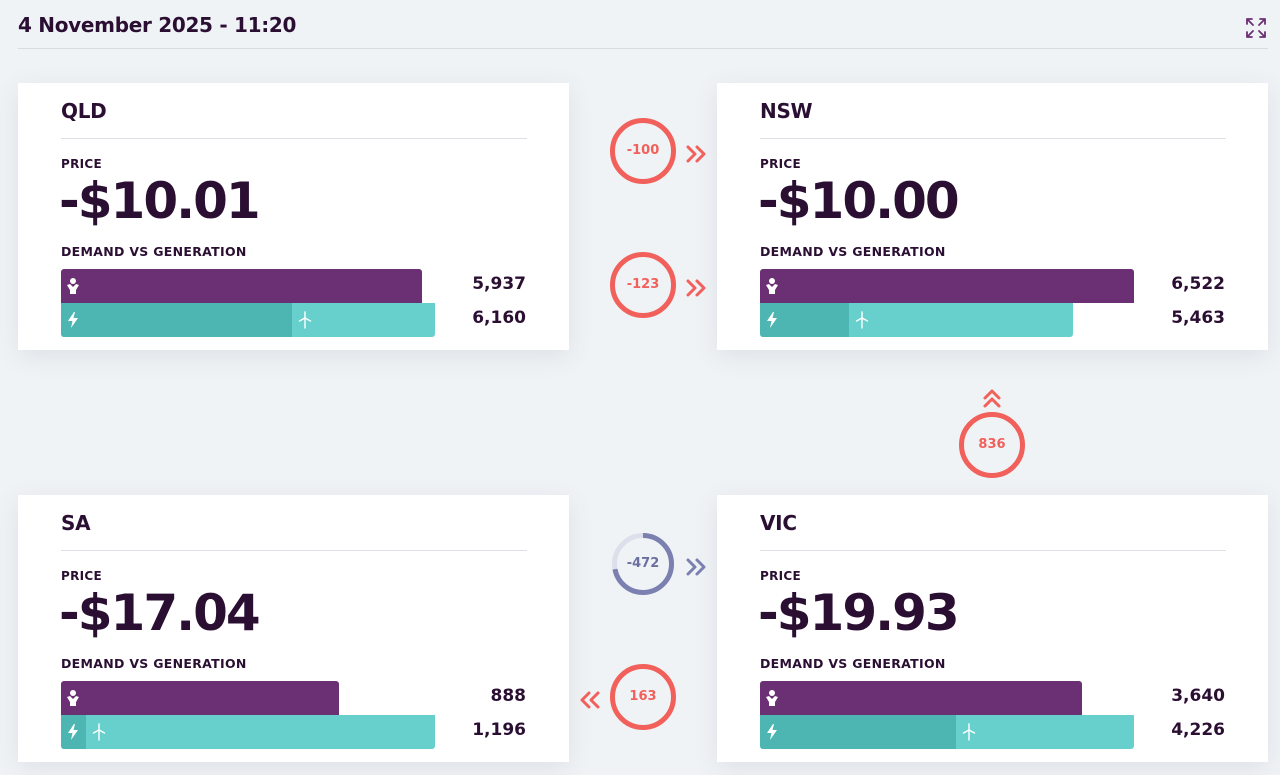 The image size is (1280, 775). I want to click on demand-value: 5,937, so click(499, 284).